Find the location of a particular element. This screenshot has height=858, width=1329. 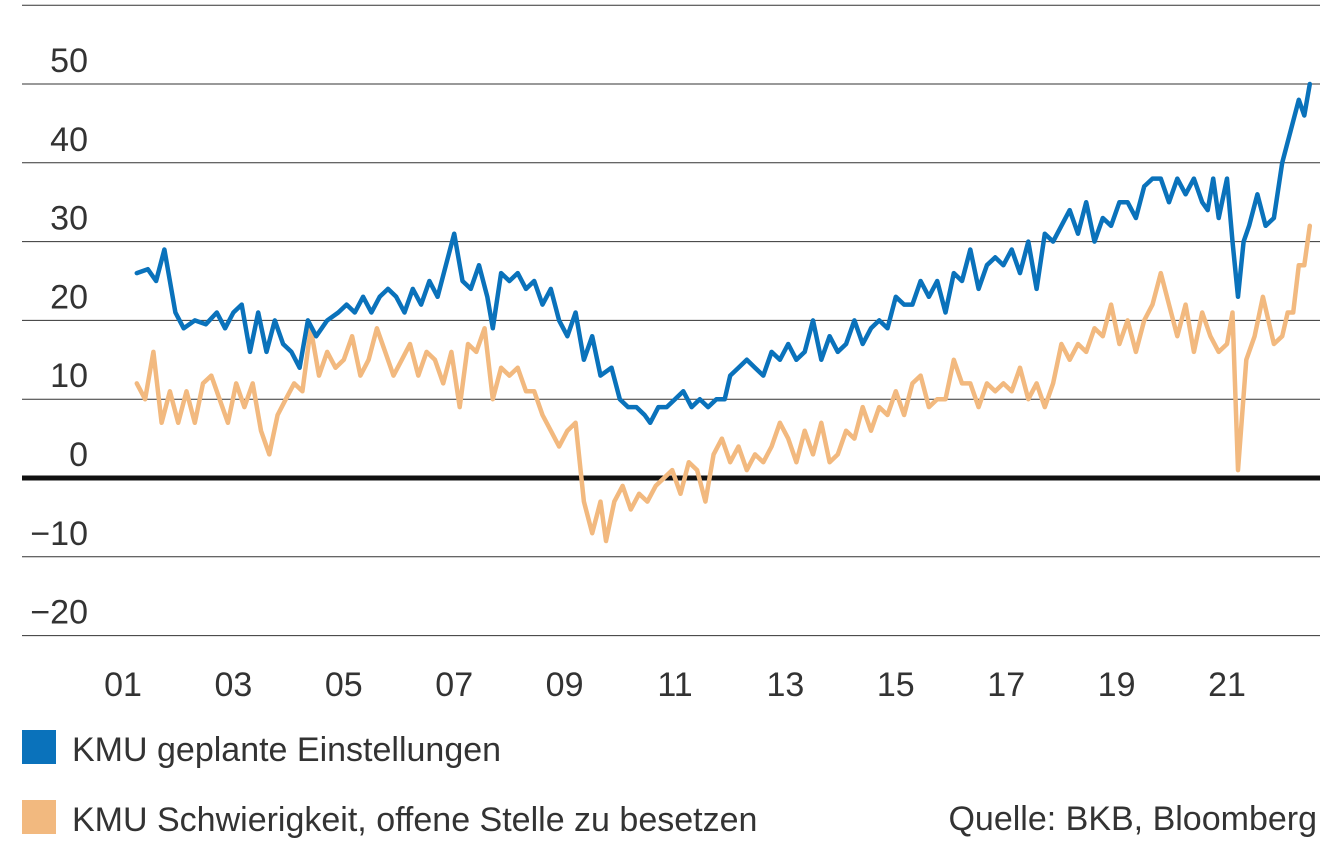

y-tick-label: 40 is located at coordinates (69, 140).